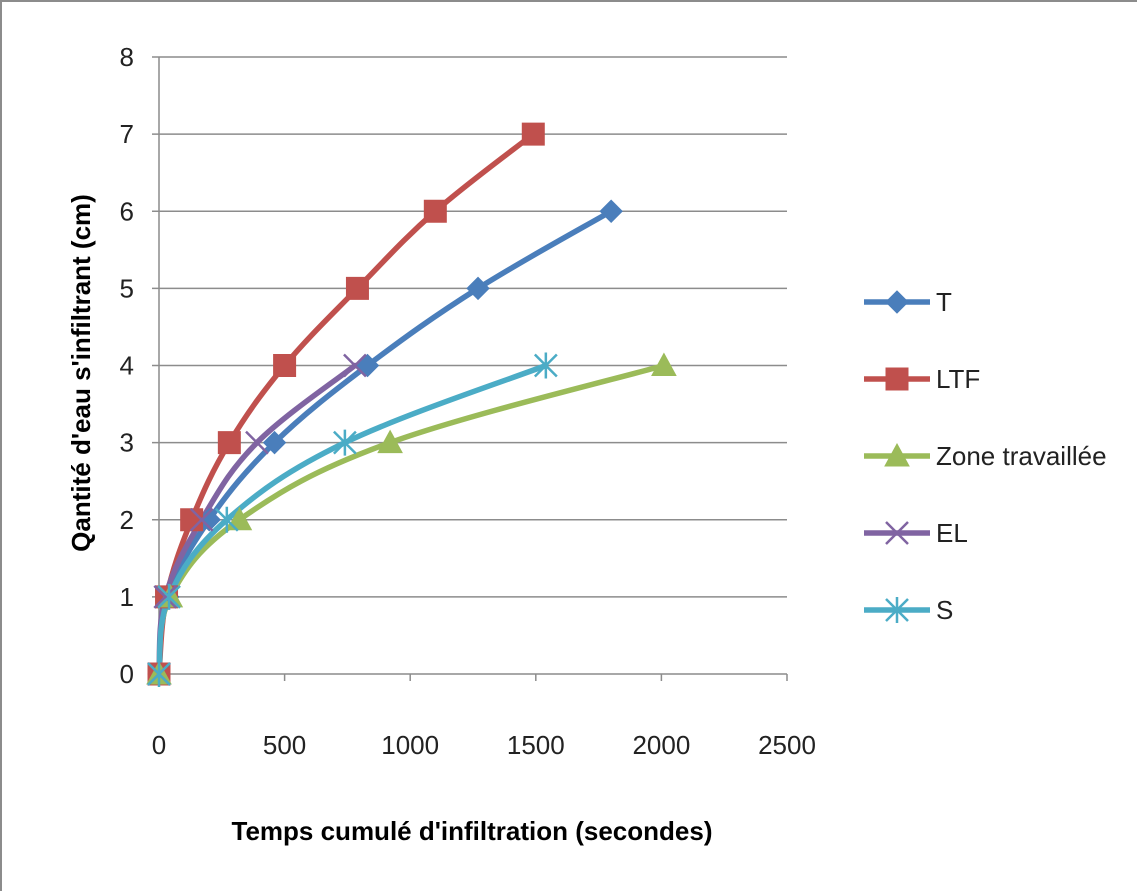  Describe the element at coordinates (897, 454) in the screenshot. I see `legend-marker-zone-travaillée` at that location.